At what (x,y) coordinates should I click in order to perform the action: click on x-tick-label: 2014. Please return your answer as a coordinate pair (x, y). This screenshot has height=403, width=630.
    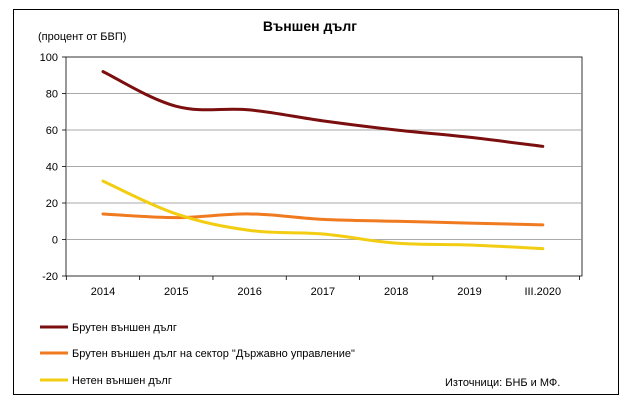
    Looking at the image, I should click on (103, 292).